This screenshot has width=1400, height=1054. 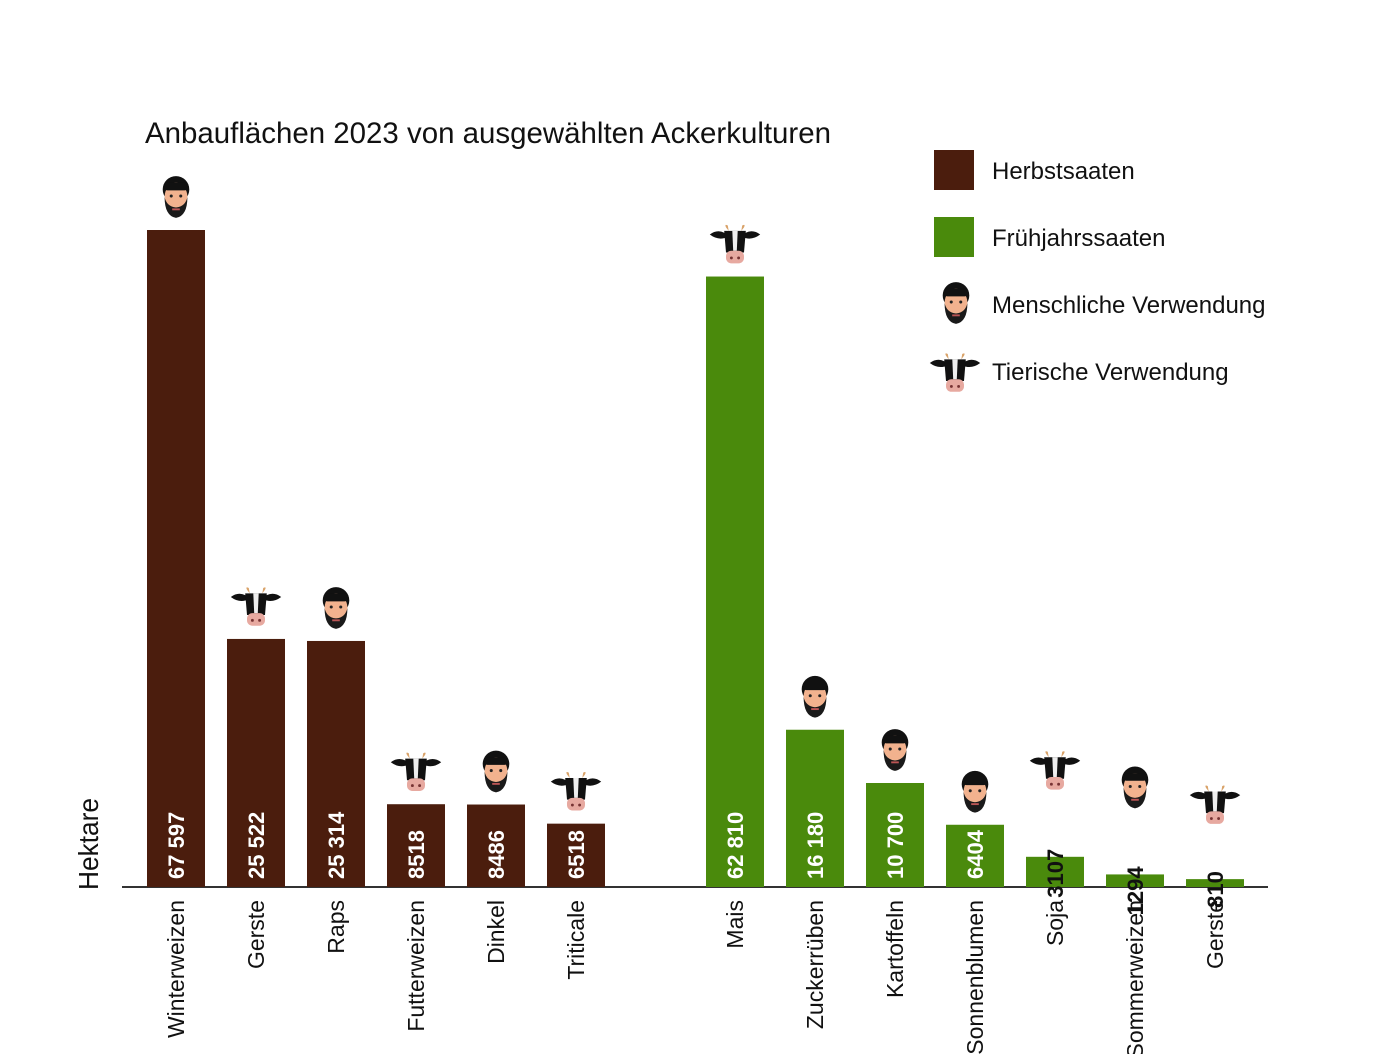 I want to click on category-label: Dinkel, so click(x=496, y=932).